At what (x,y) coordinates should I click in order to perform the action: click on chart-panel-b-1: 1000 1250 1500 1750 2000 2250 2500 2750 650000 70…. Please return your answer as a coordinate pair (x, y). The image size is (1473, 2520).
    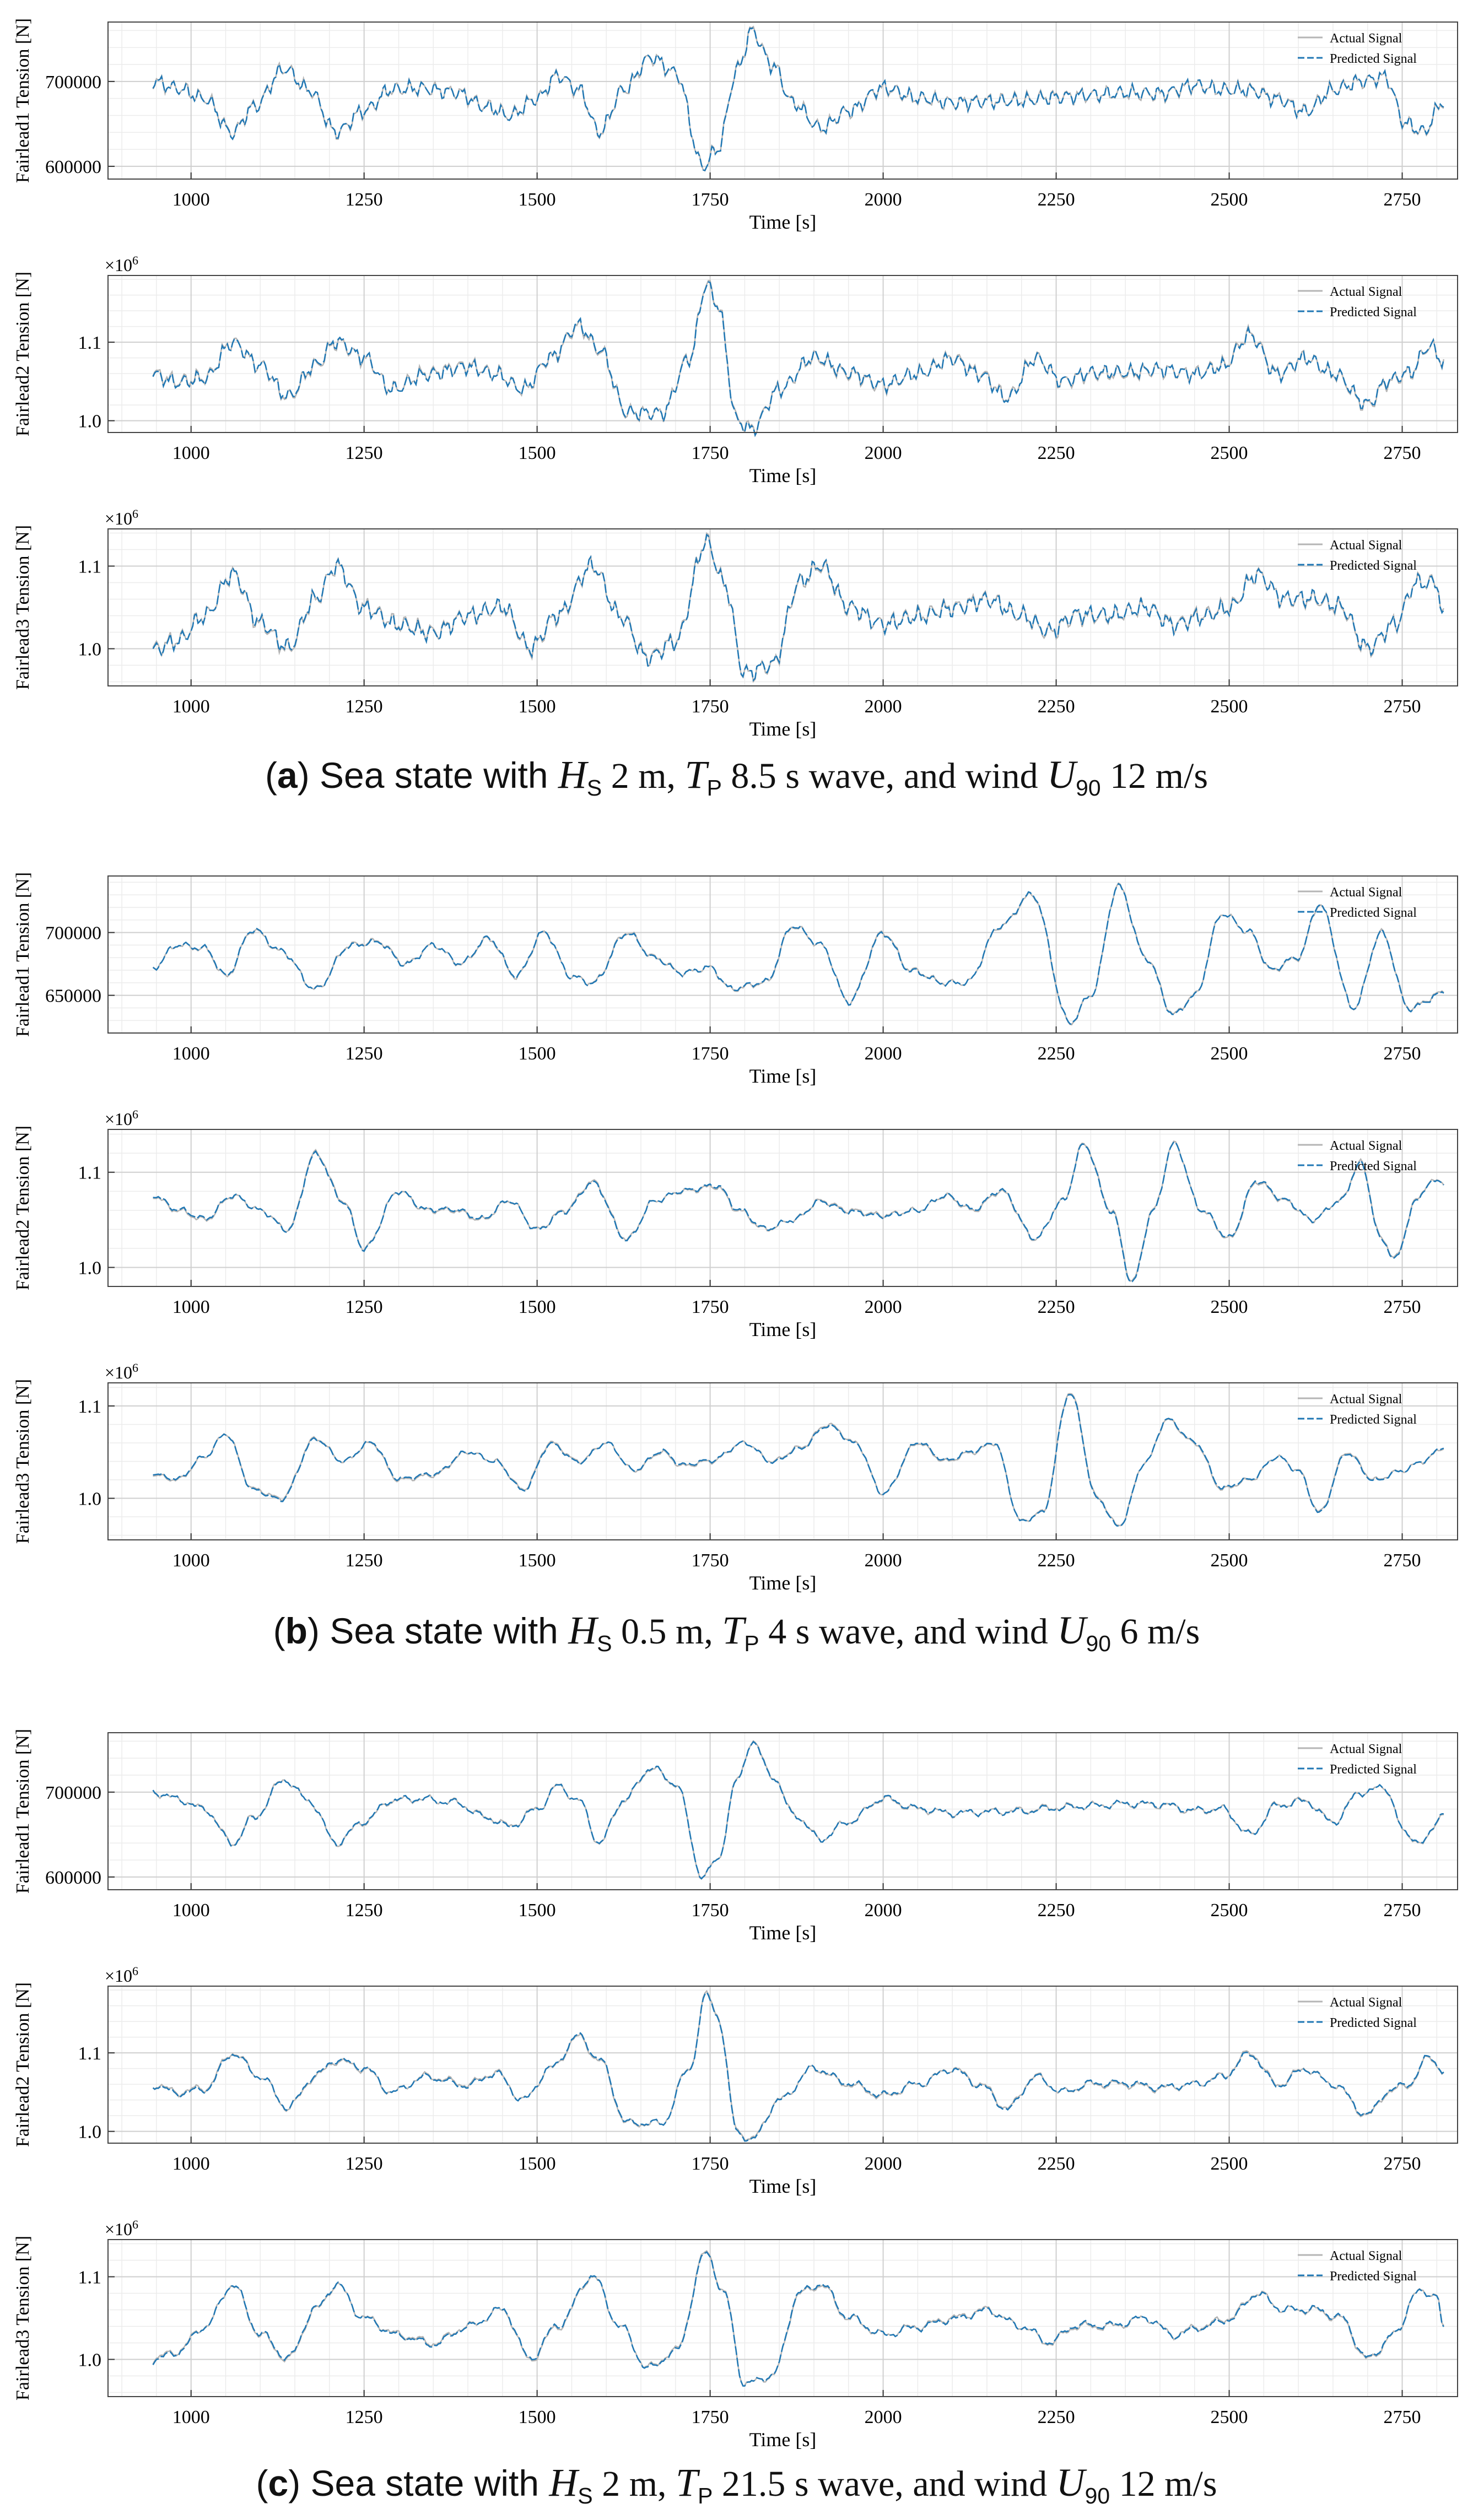
    Looking at the image, I should click on (736, 979).